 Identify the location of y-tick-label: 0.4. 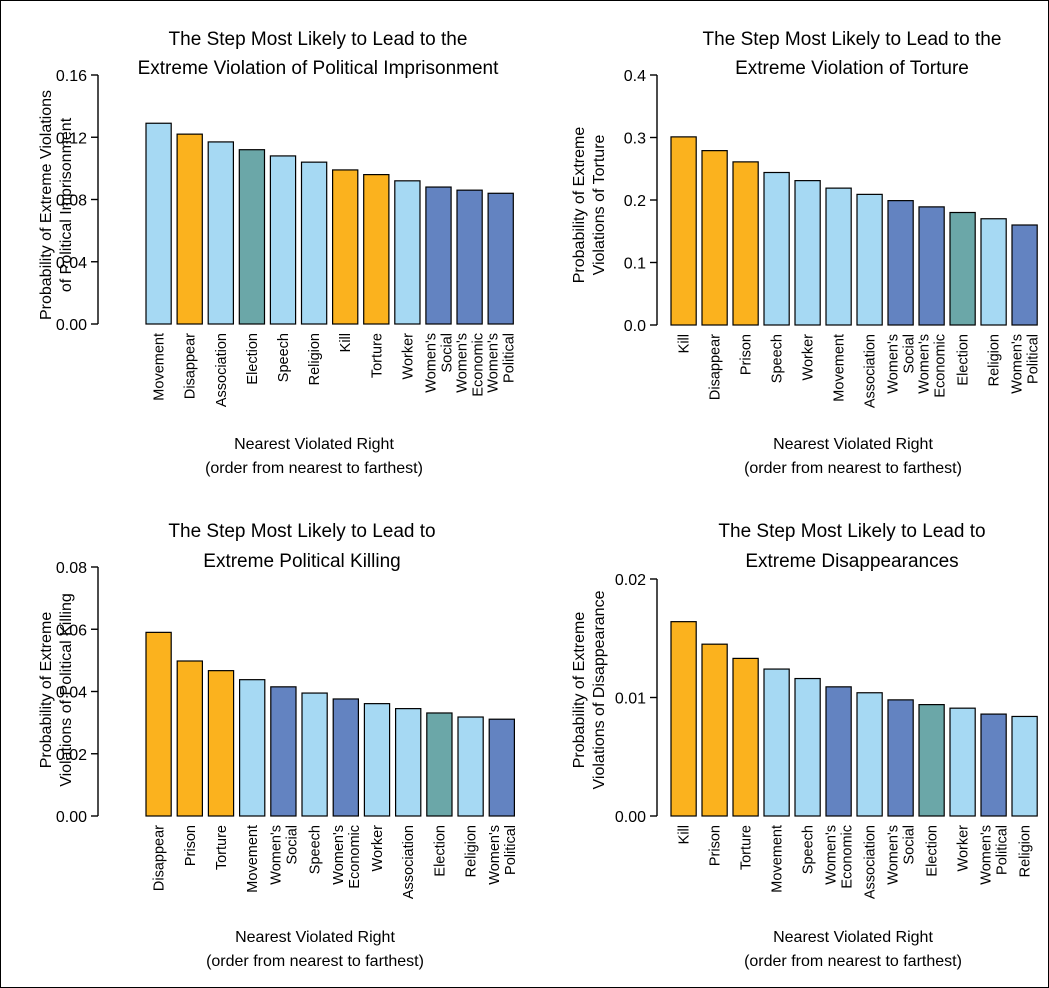
(635, 76).